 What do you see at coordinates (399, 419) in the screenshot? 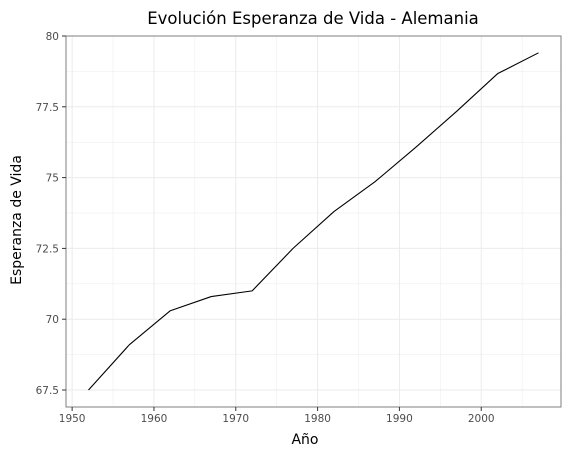
I see `x-tick-label: 1990` at bounding box center [399, 419].